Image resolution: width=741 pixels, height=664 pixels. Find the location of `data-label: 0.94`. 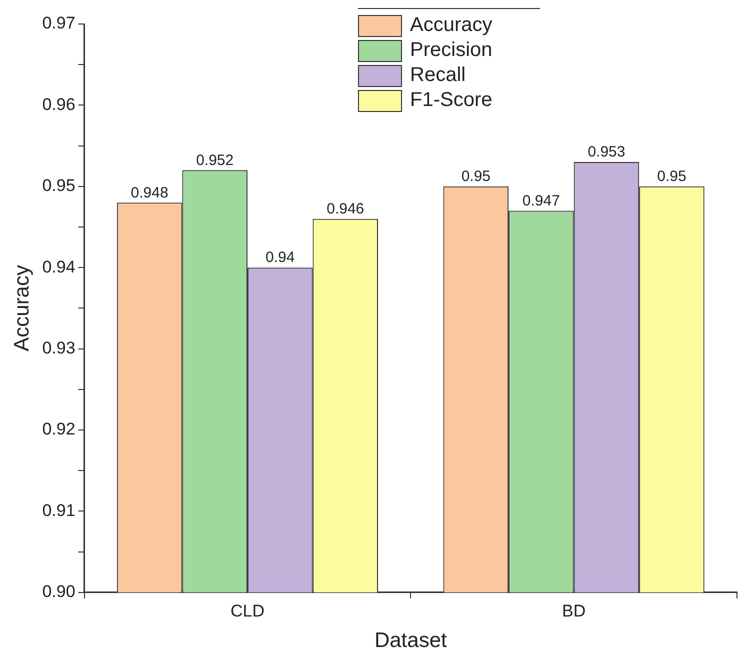

data-label: 0.94 is located at coordinates (280, 257).